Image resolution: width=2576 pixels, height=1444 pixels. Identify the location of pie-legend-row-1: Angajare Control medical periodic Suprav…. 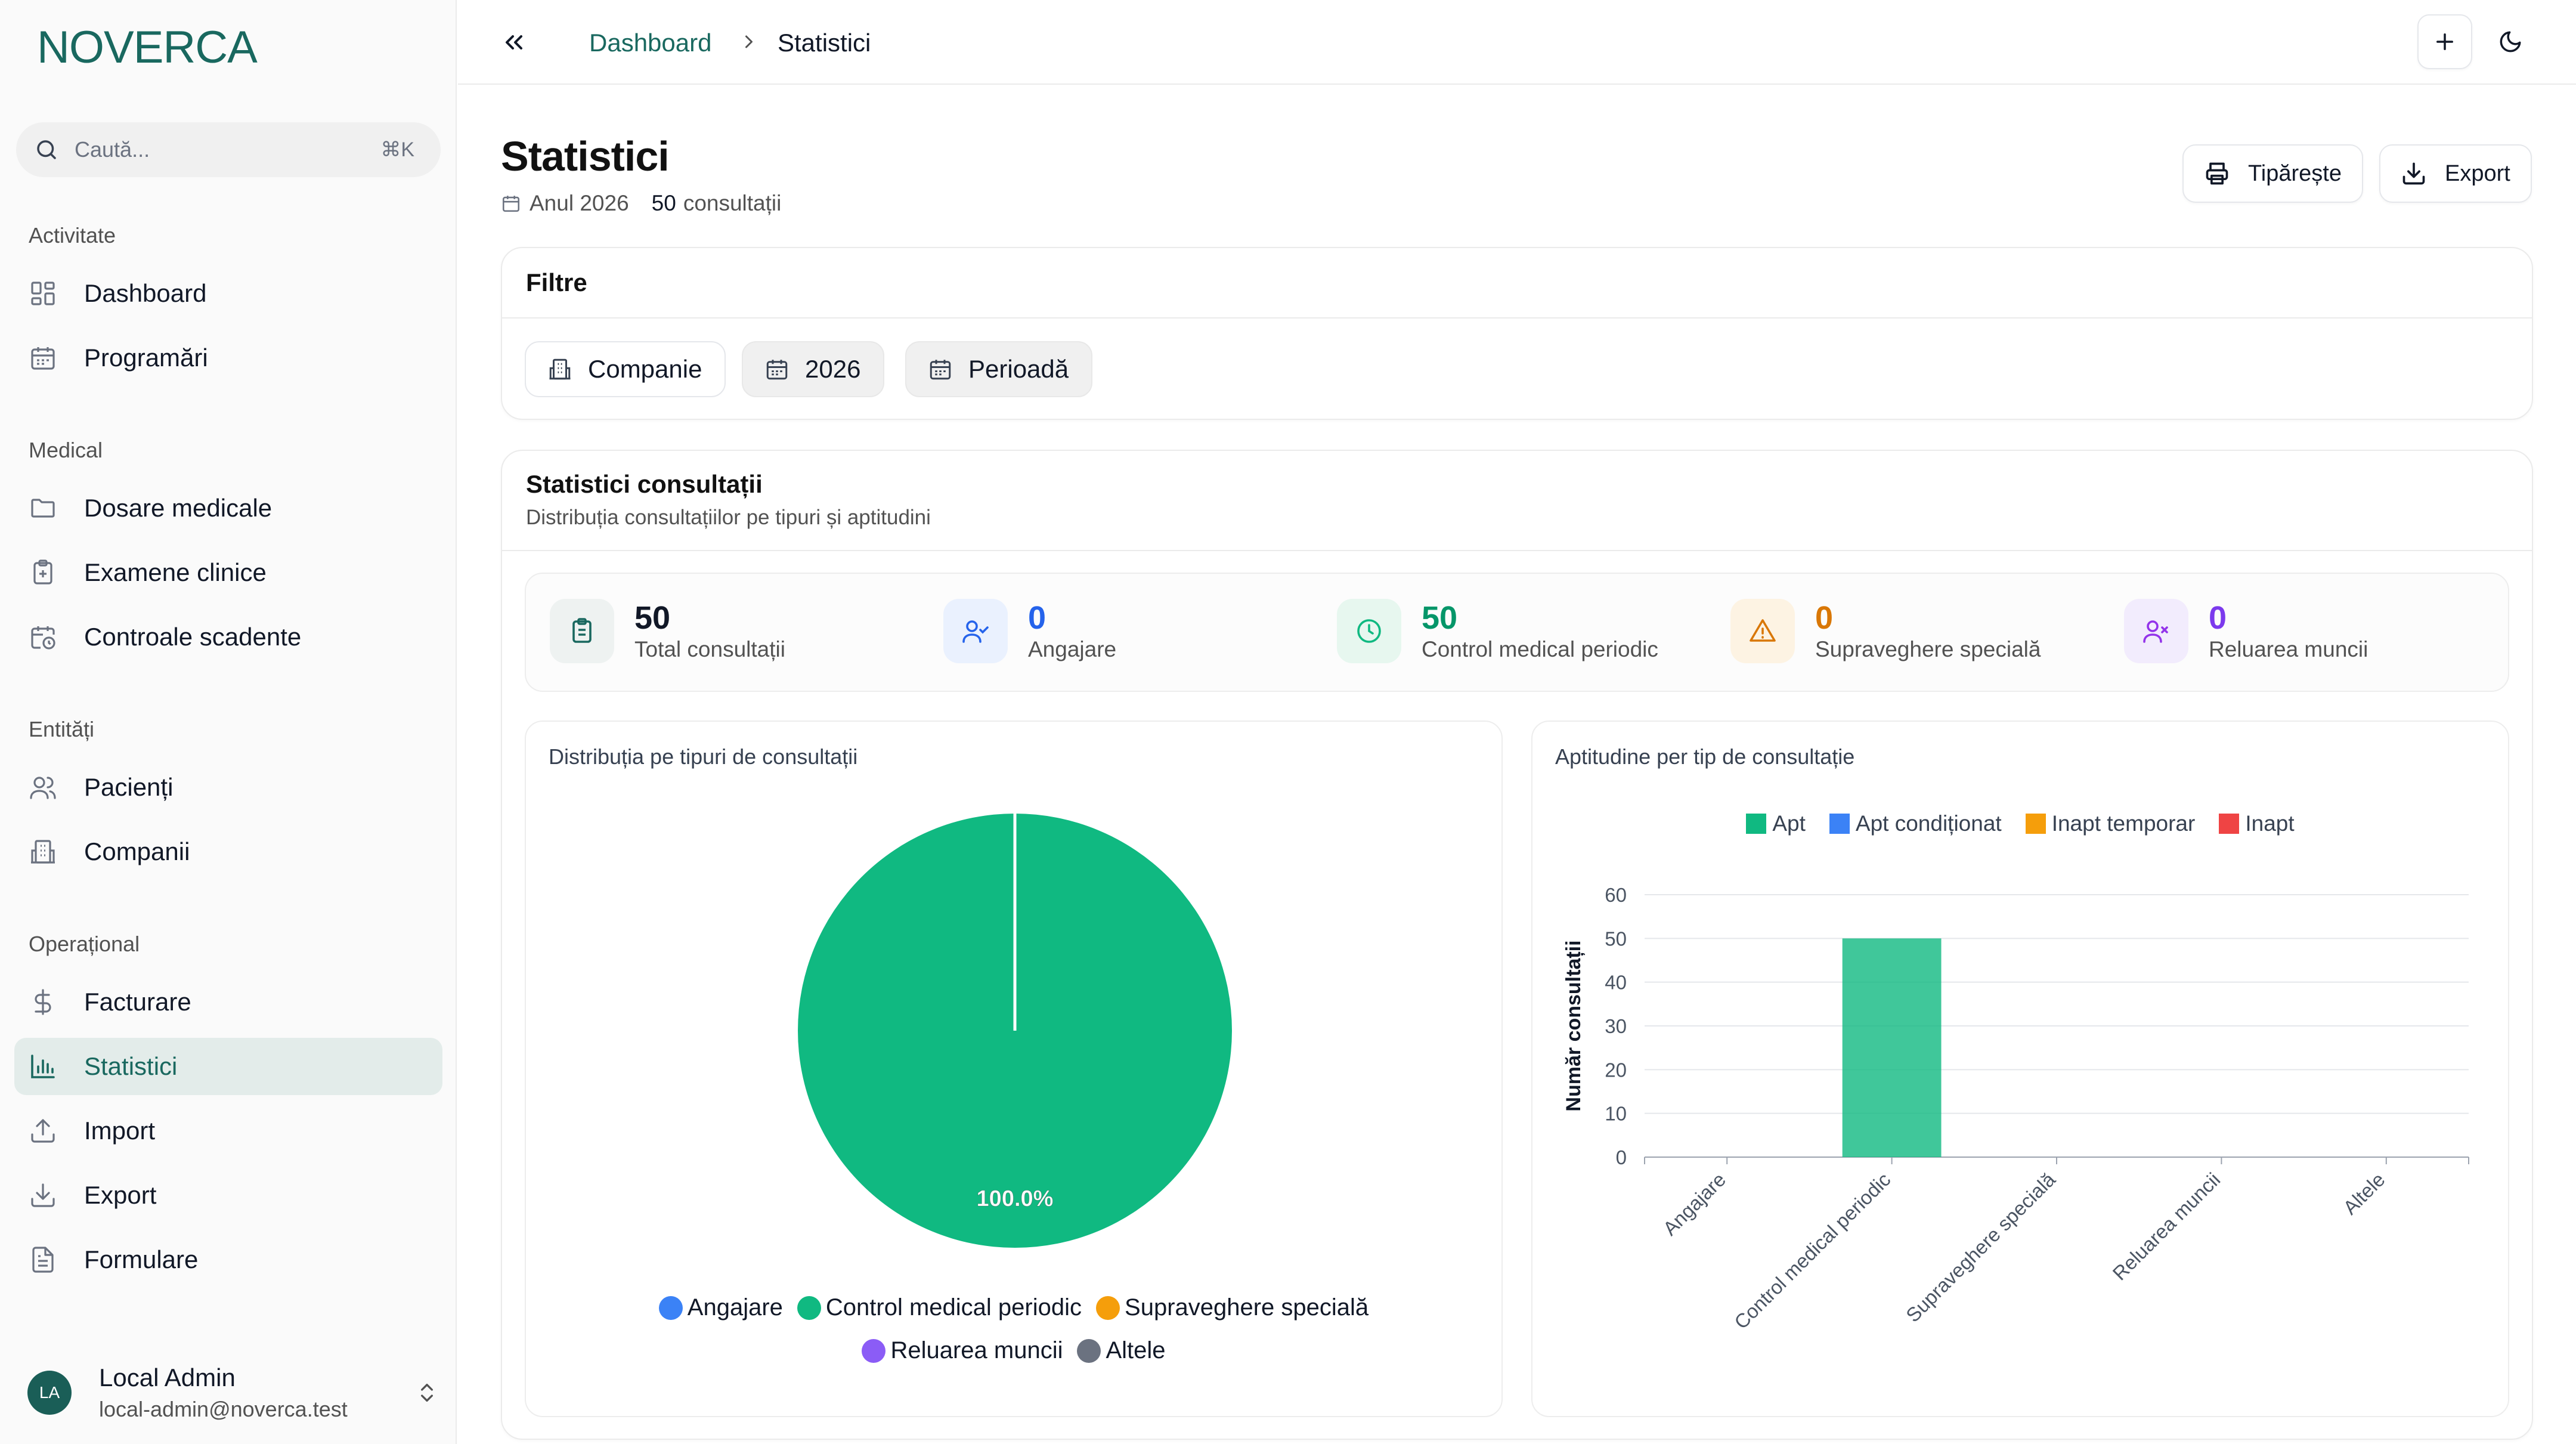
(1013, 1308).